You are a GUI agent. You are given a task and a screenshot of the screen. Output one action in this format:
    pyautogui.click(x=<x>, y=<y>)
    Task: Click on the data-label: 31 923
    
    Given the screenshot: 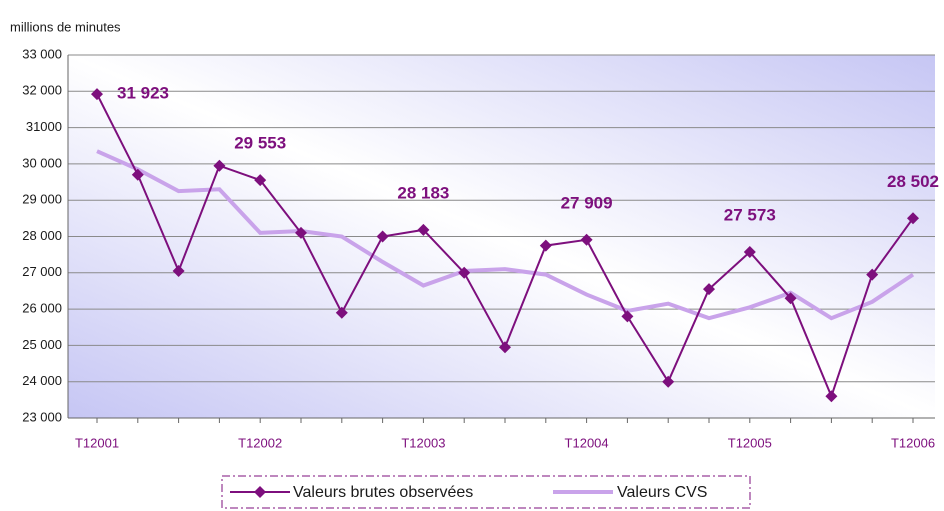 What is the action you would take?
    pyautogui.click(x=143, y=93)
    